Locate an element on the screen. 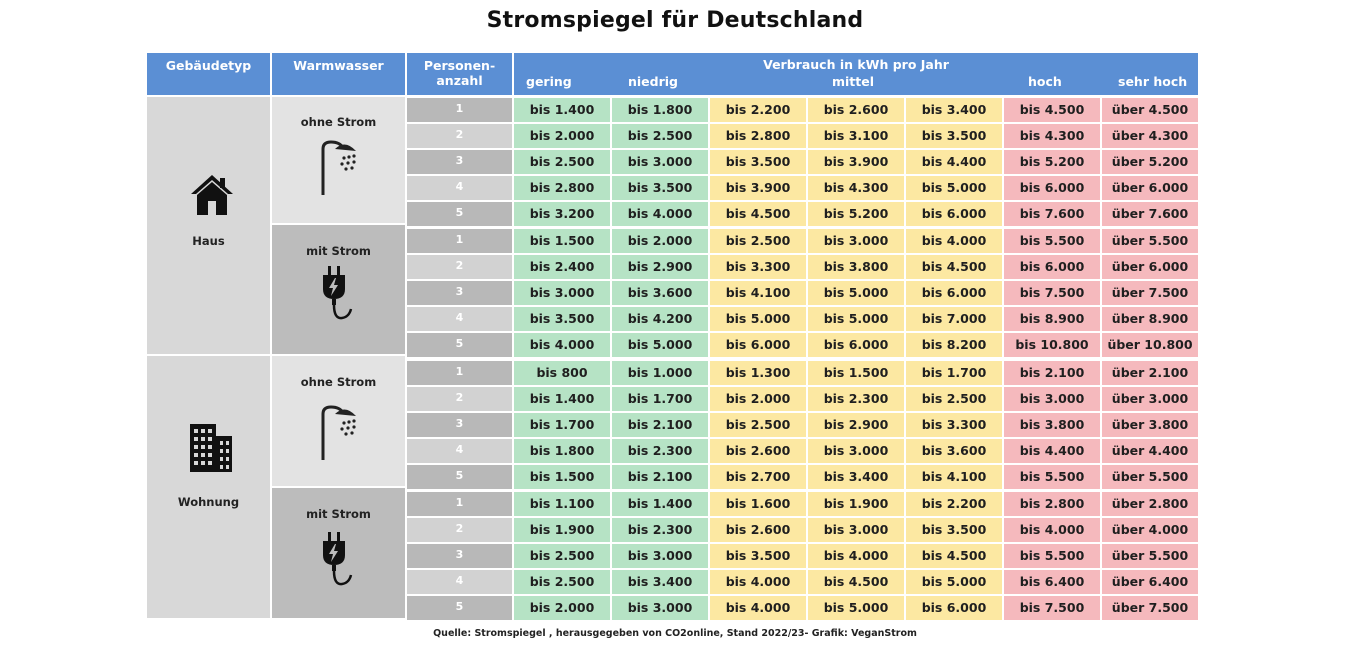 Image resolution: width=1350 pixels, height=650 pixels. value-cell-niedrig: bis 2.000 is located at coordinates (660, 241).